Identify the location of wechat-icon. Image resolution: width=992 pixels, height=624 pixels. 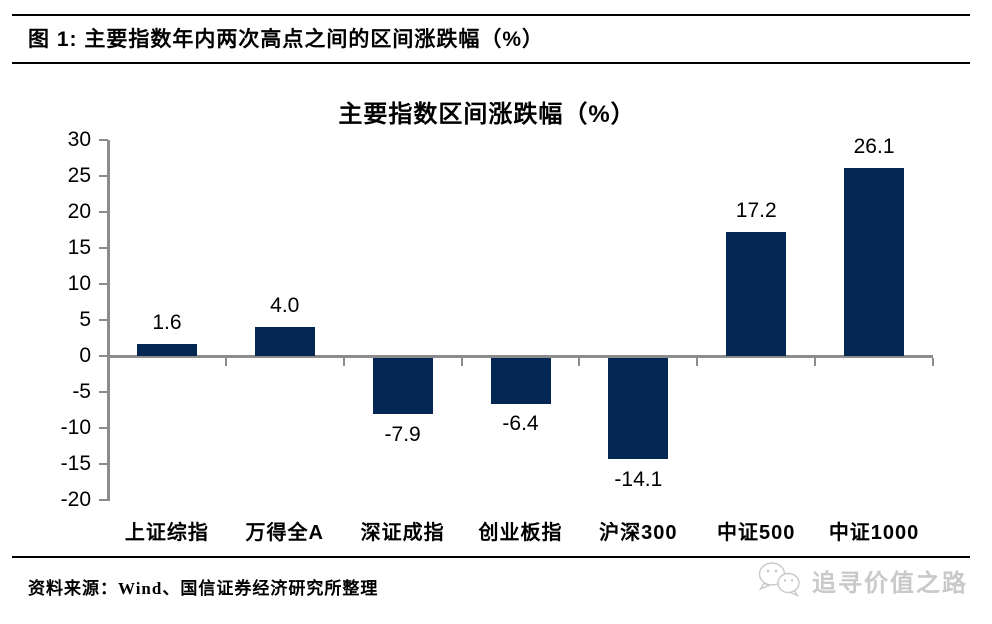
(779, 579).